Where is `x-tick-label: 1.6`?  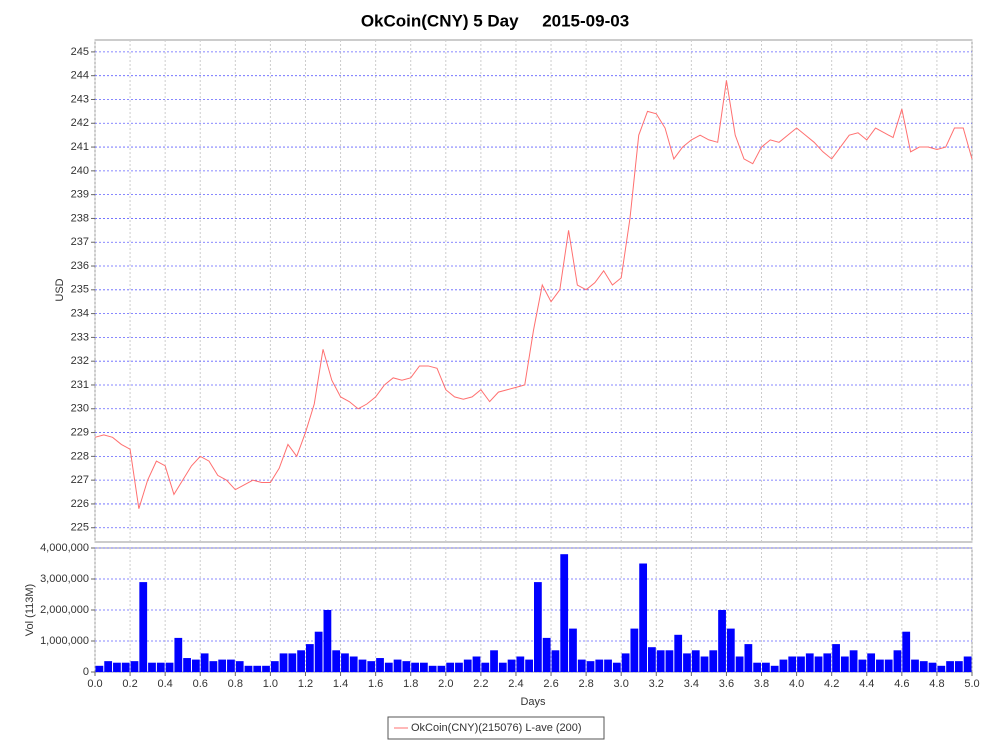
x-tick-label: 1.6 is located at coordinates (375, 684).